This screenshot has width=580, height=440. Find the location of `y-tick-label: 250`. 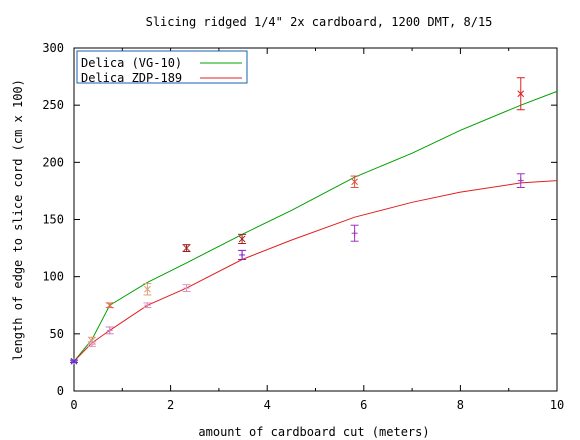

y-tick-label: 250 is located at coordinates (53, 105).